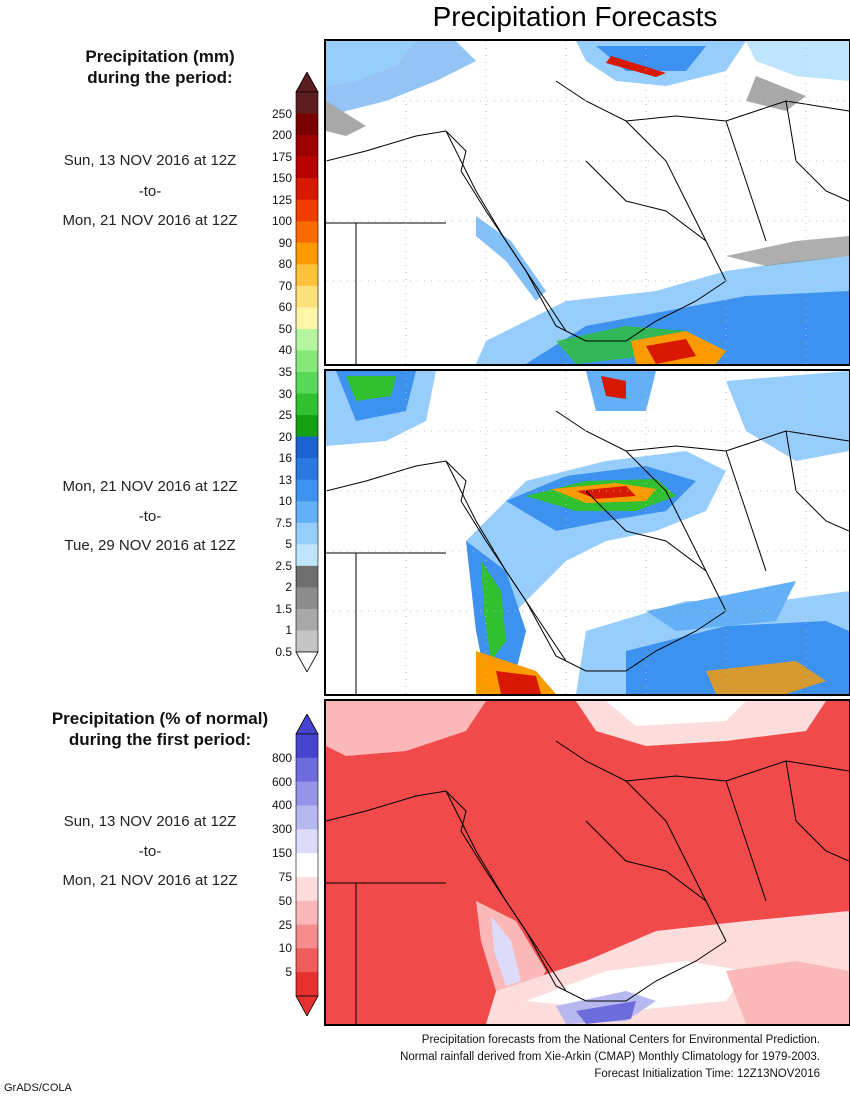  I want to click on panel3-start-date: Sun, 13 NOV 2016 at 12Z, so click(150, 821).